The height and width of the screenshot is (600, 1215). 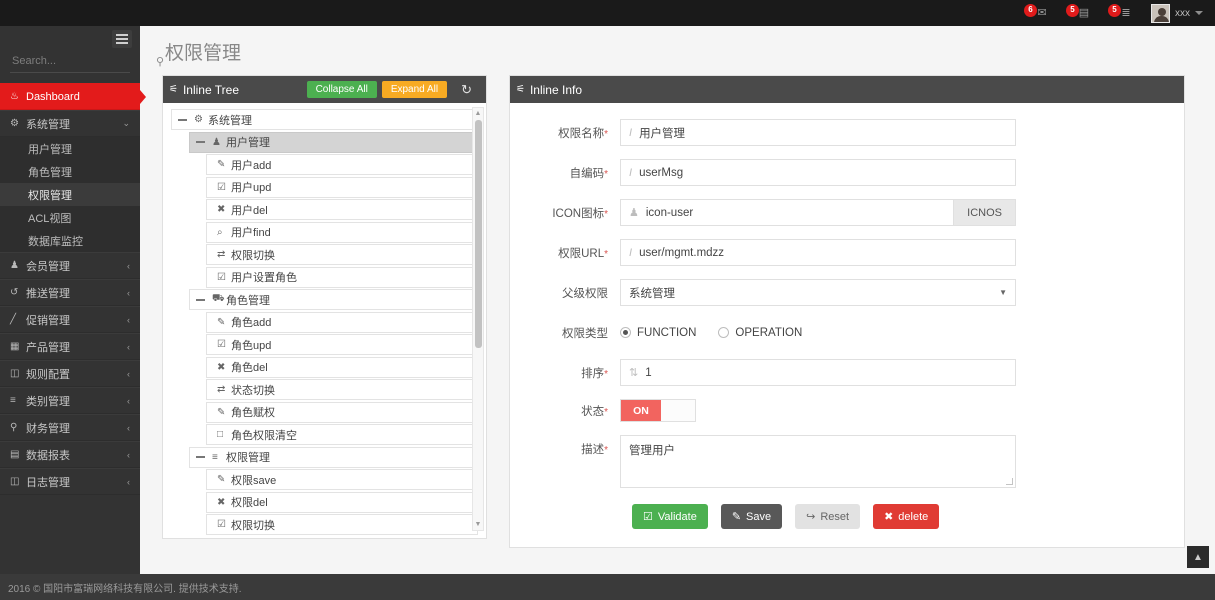 What do you see at coordinates (1009, 481) in the screenshot?
I see `resize-grip-icon` at bounding box center [1009, 481].